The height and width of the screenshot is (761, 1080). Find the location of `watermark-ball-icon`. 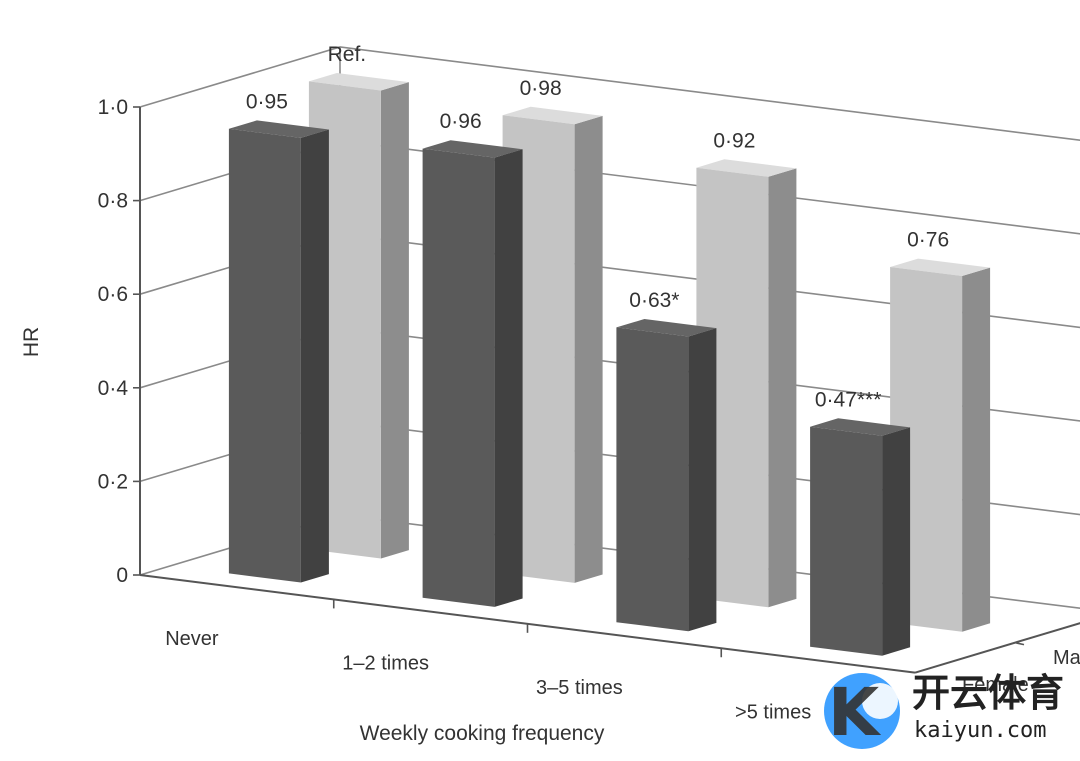

watermark-ball-icon is located at coordinates (880, 701).